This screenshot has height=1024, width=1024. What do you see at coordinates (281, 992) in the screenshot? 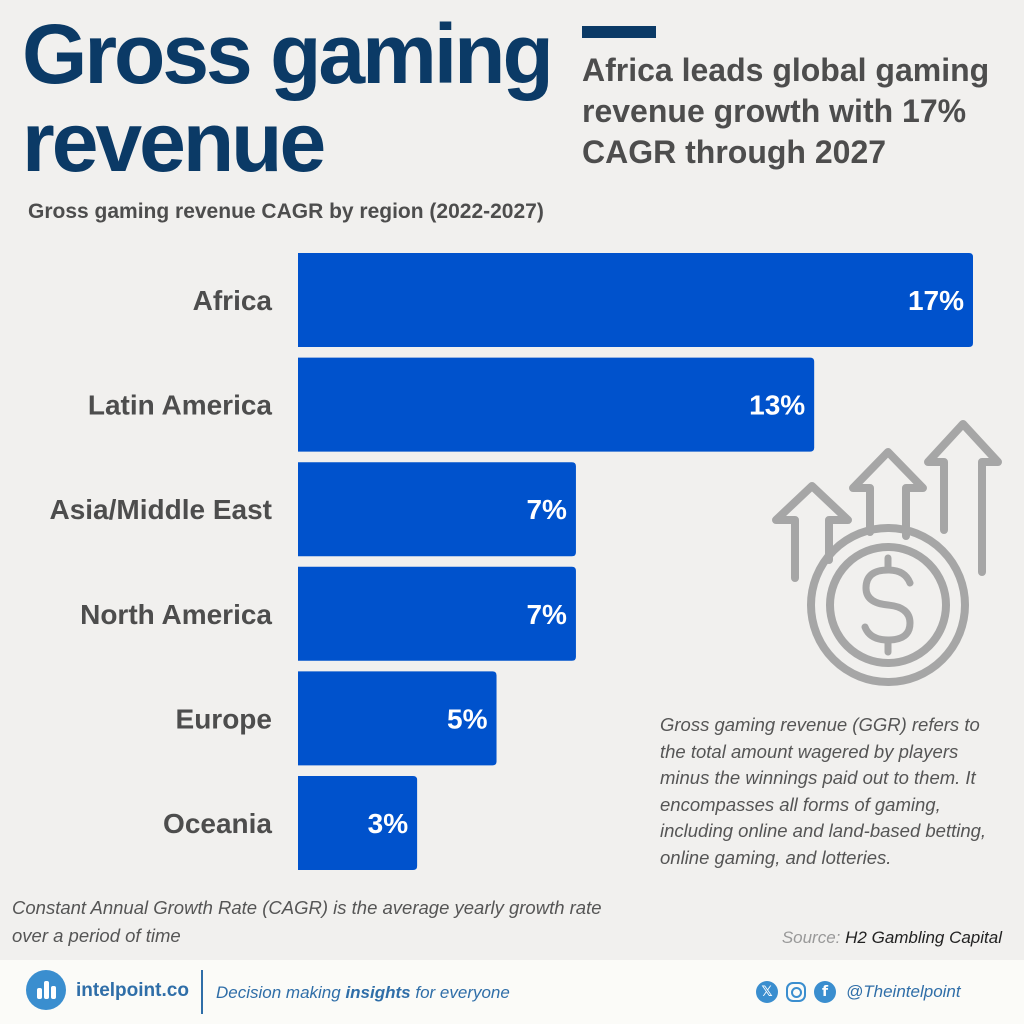
I see `tagline-pre: Decision making` at bounding box center [281, 992].